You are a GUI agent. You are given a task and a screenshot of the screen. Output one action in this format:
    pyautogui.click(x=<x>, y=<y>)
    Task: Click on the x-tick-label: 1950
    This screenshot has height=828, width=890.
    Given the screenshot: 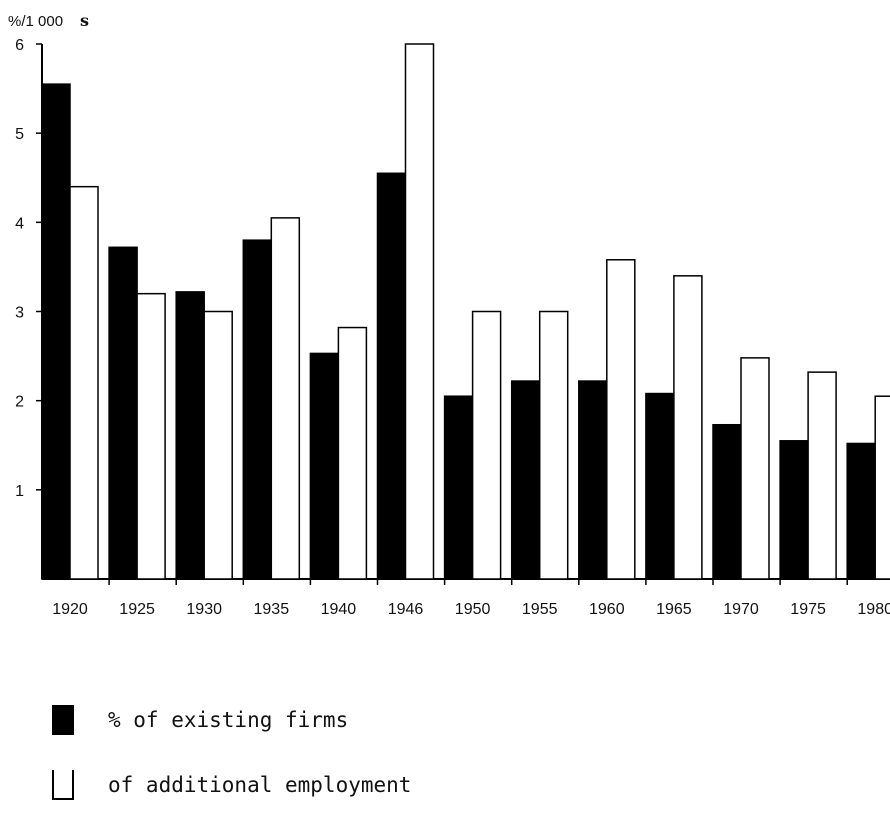 What is the action you would take?
    pyautogui.click(x=473, y=609)
    